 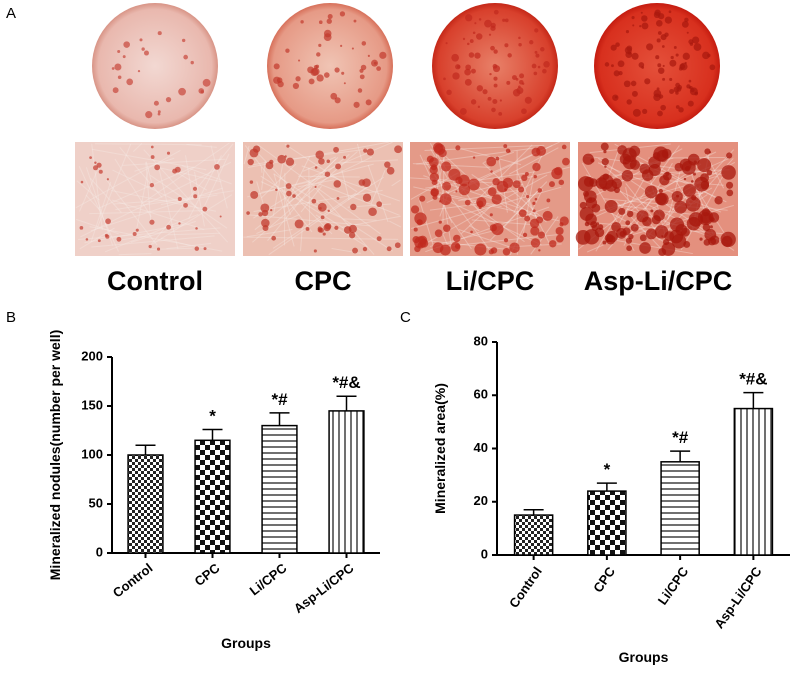 What do you see at coordinates (644, 657) in the screenshot?
I see `x-axis-label: Groups` at bounding box center [644, 657].